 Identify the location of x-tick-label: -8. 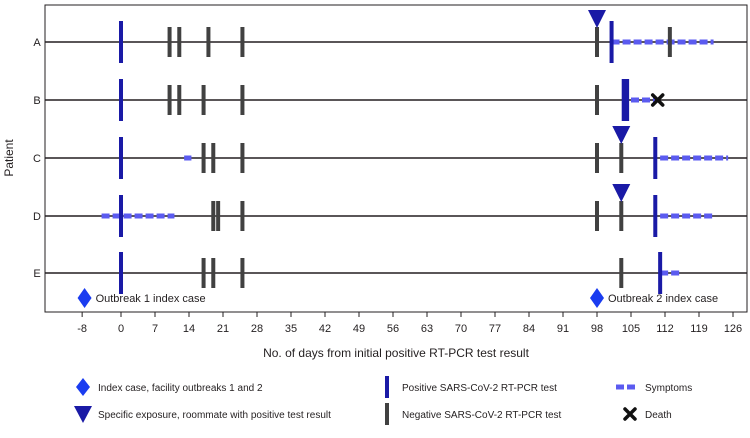
(82, 329).